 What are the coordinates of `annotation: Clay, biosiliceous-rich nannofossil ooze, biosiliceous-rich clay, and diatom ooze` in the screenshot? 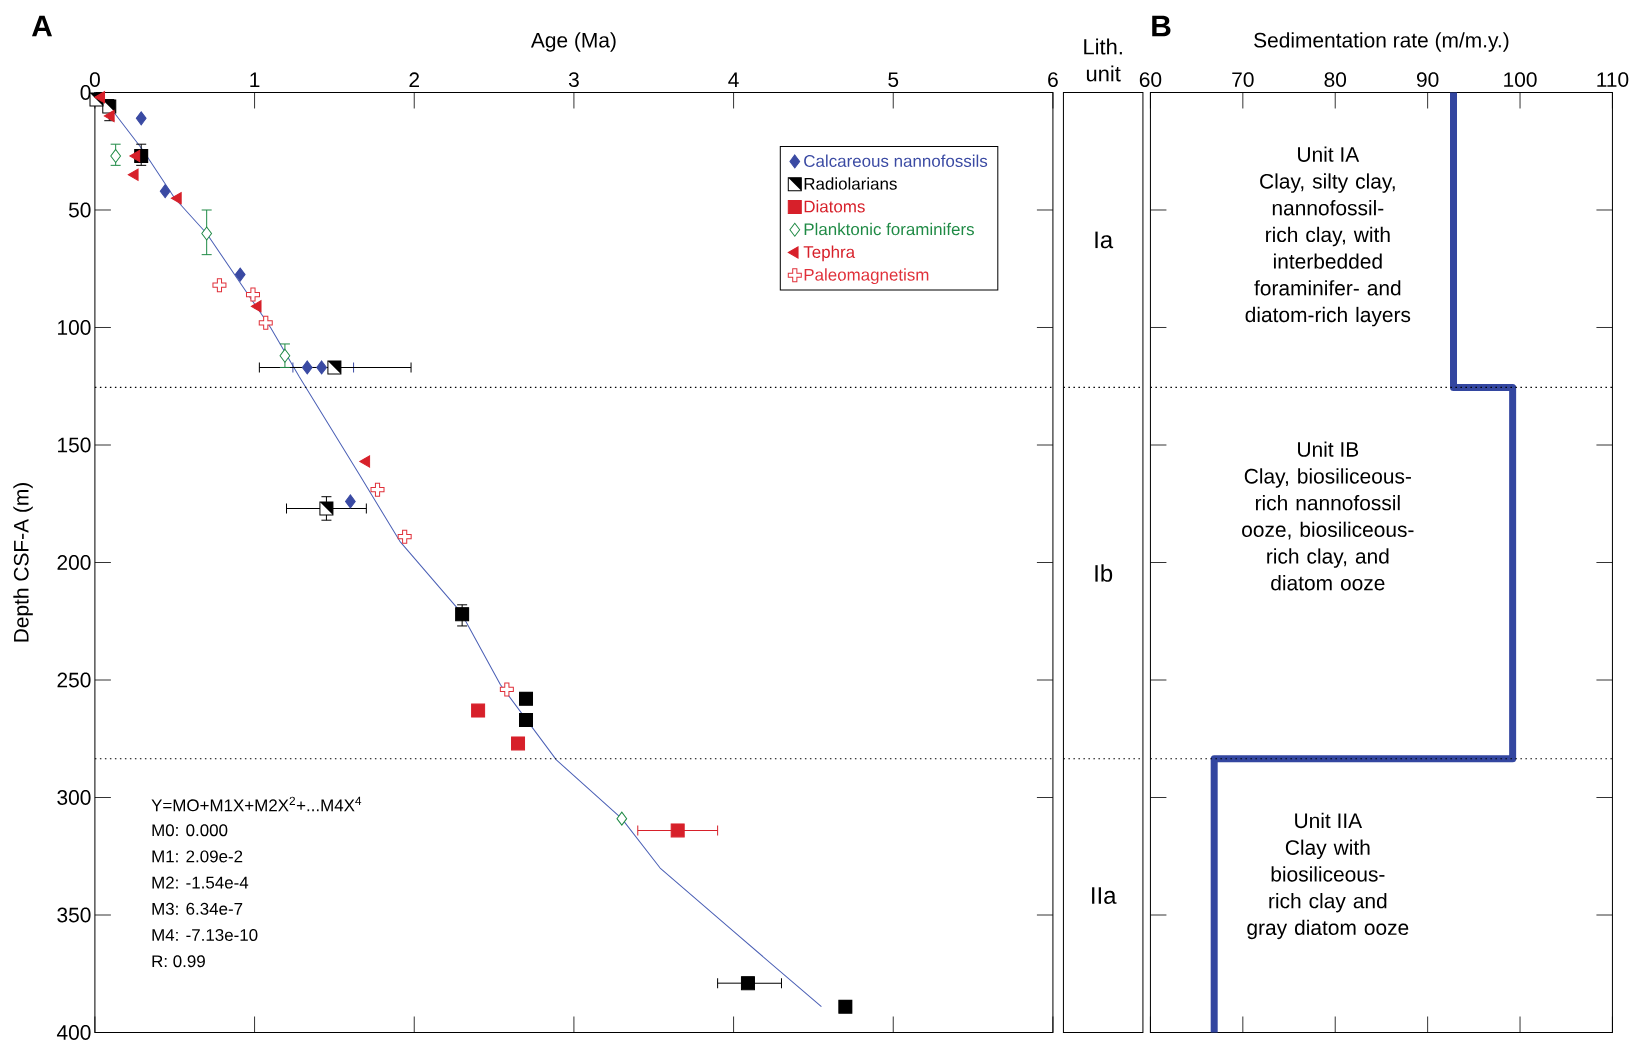 It's located at (1328, 529).